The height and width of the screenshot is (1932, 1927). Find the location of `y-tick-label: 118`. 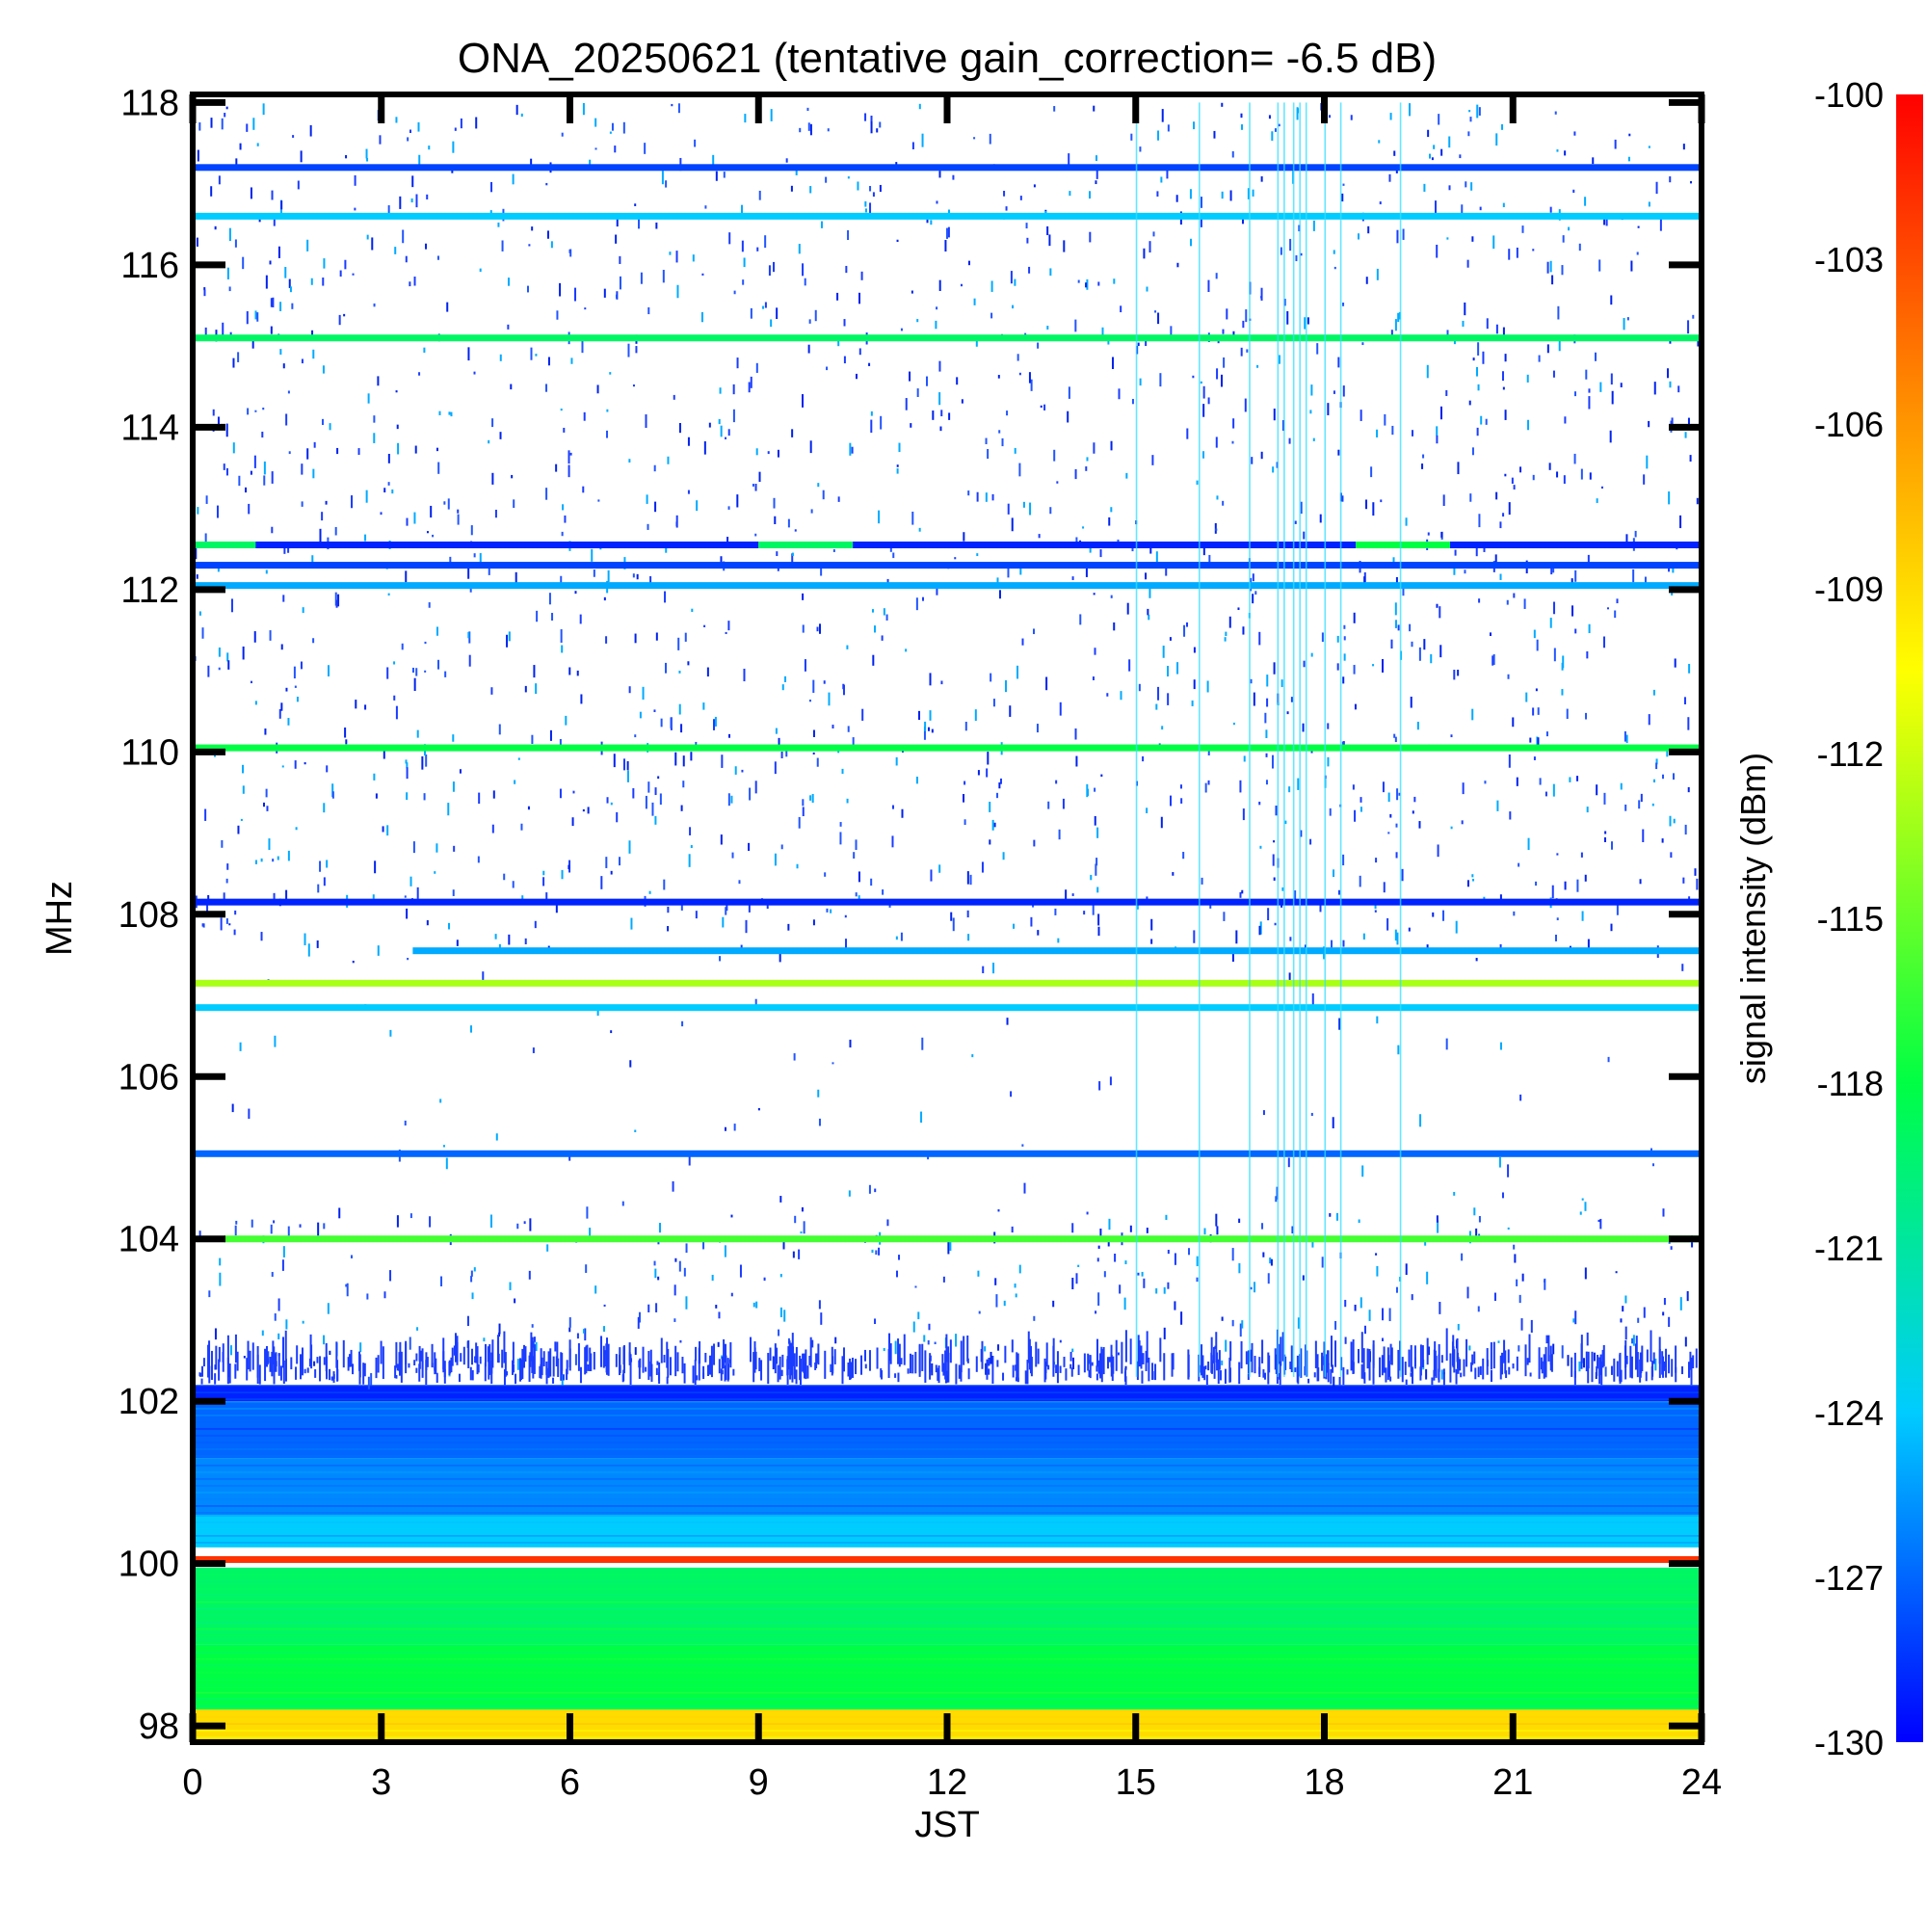

y-tick-label: 118 is located at coordinates (149, 103).